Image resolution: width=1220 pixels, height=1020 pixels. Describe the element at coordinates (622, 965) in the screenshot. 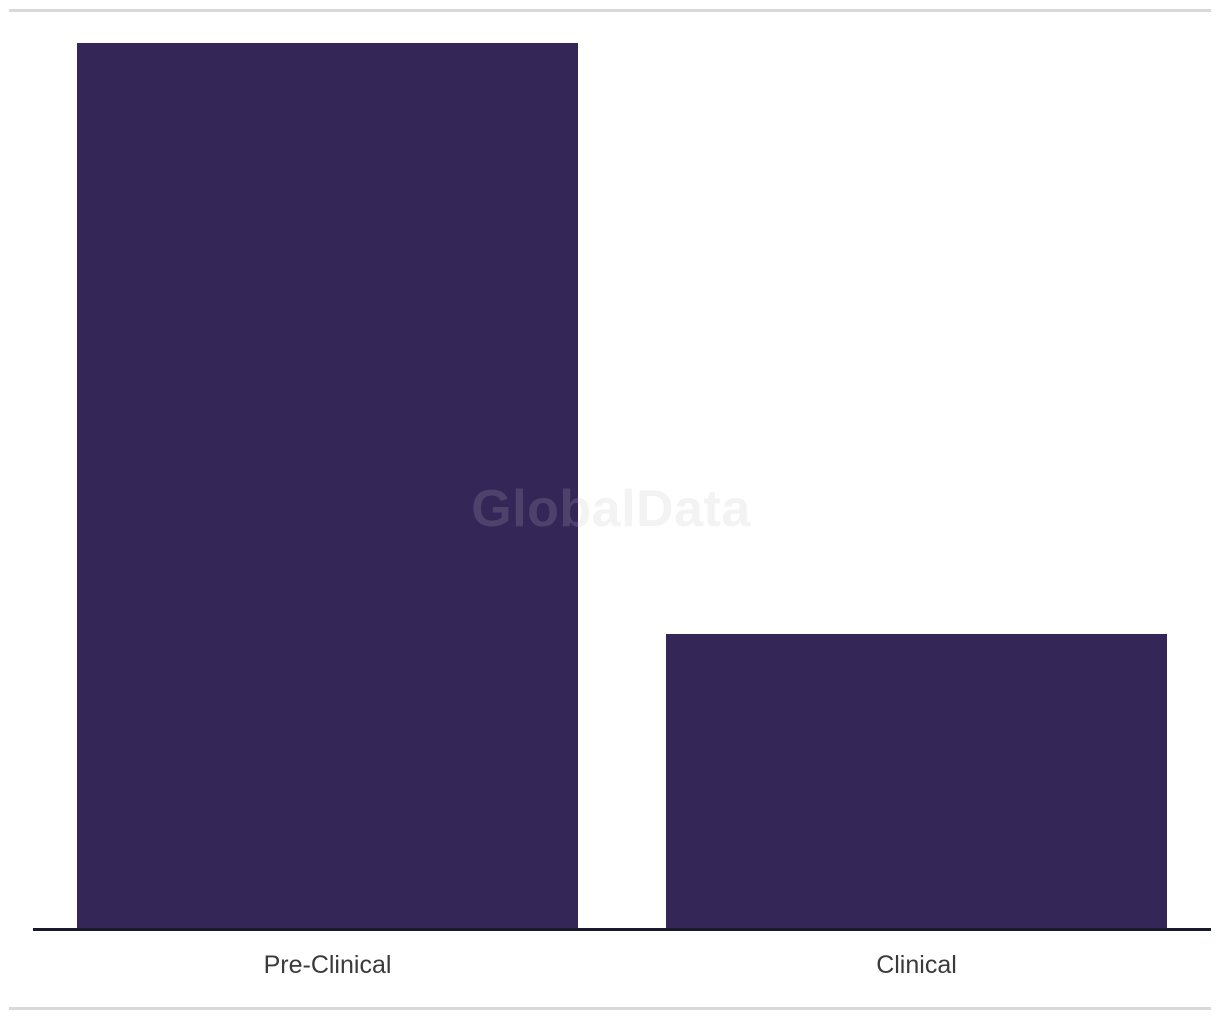

I see `x-axis-labels: Pre-Clinical Clinical` at that location.